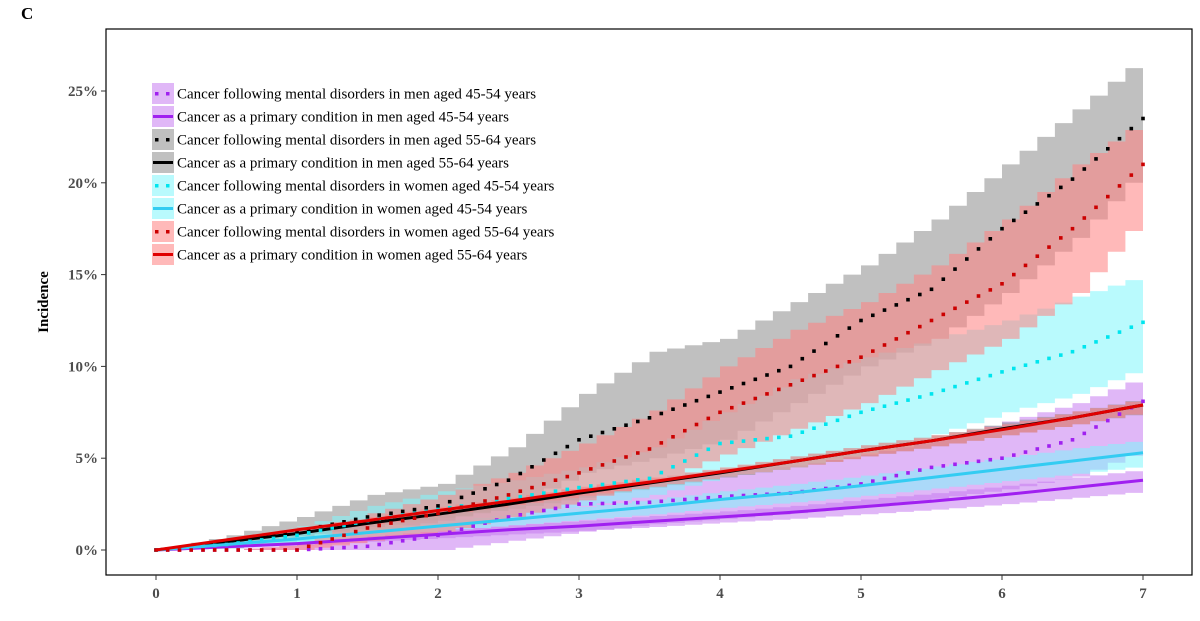  Describe the element at coordinates (579, 594) in the screenshot. I see `x-tick-label: 3` at that location.